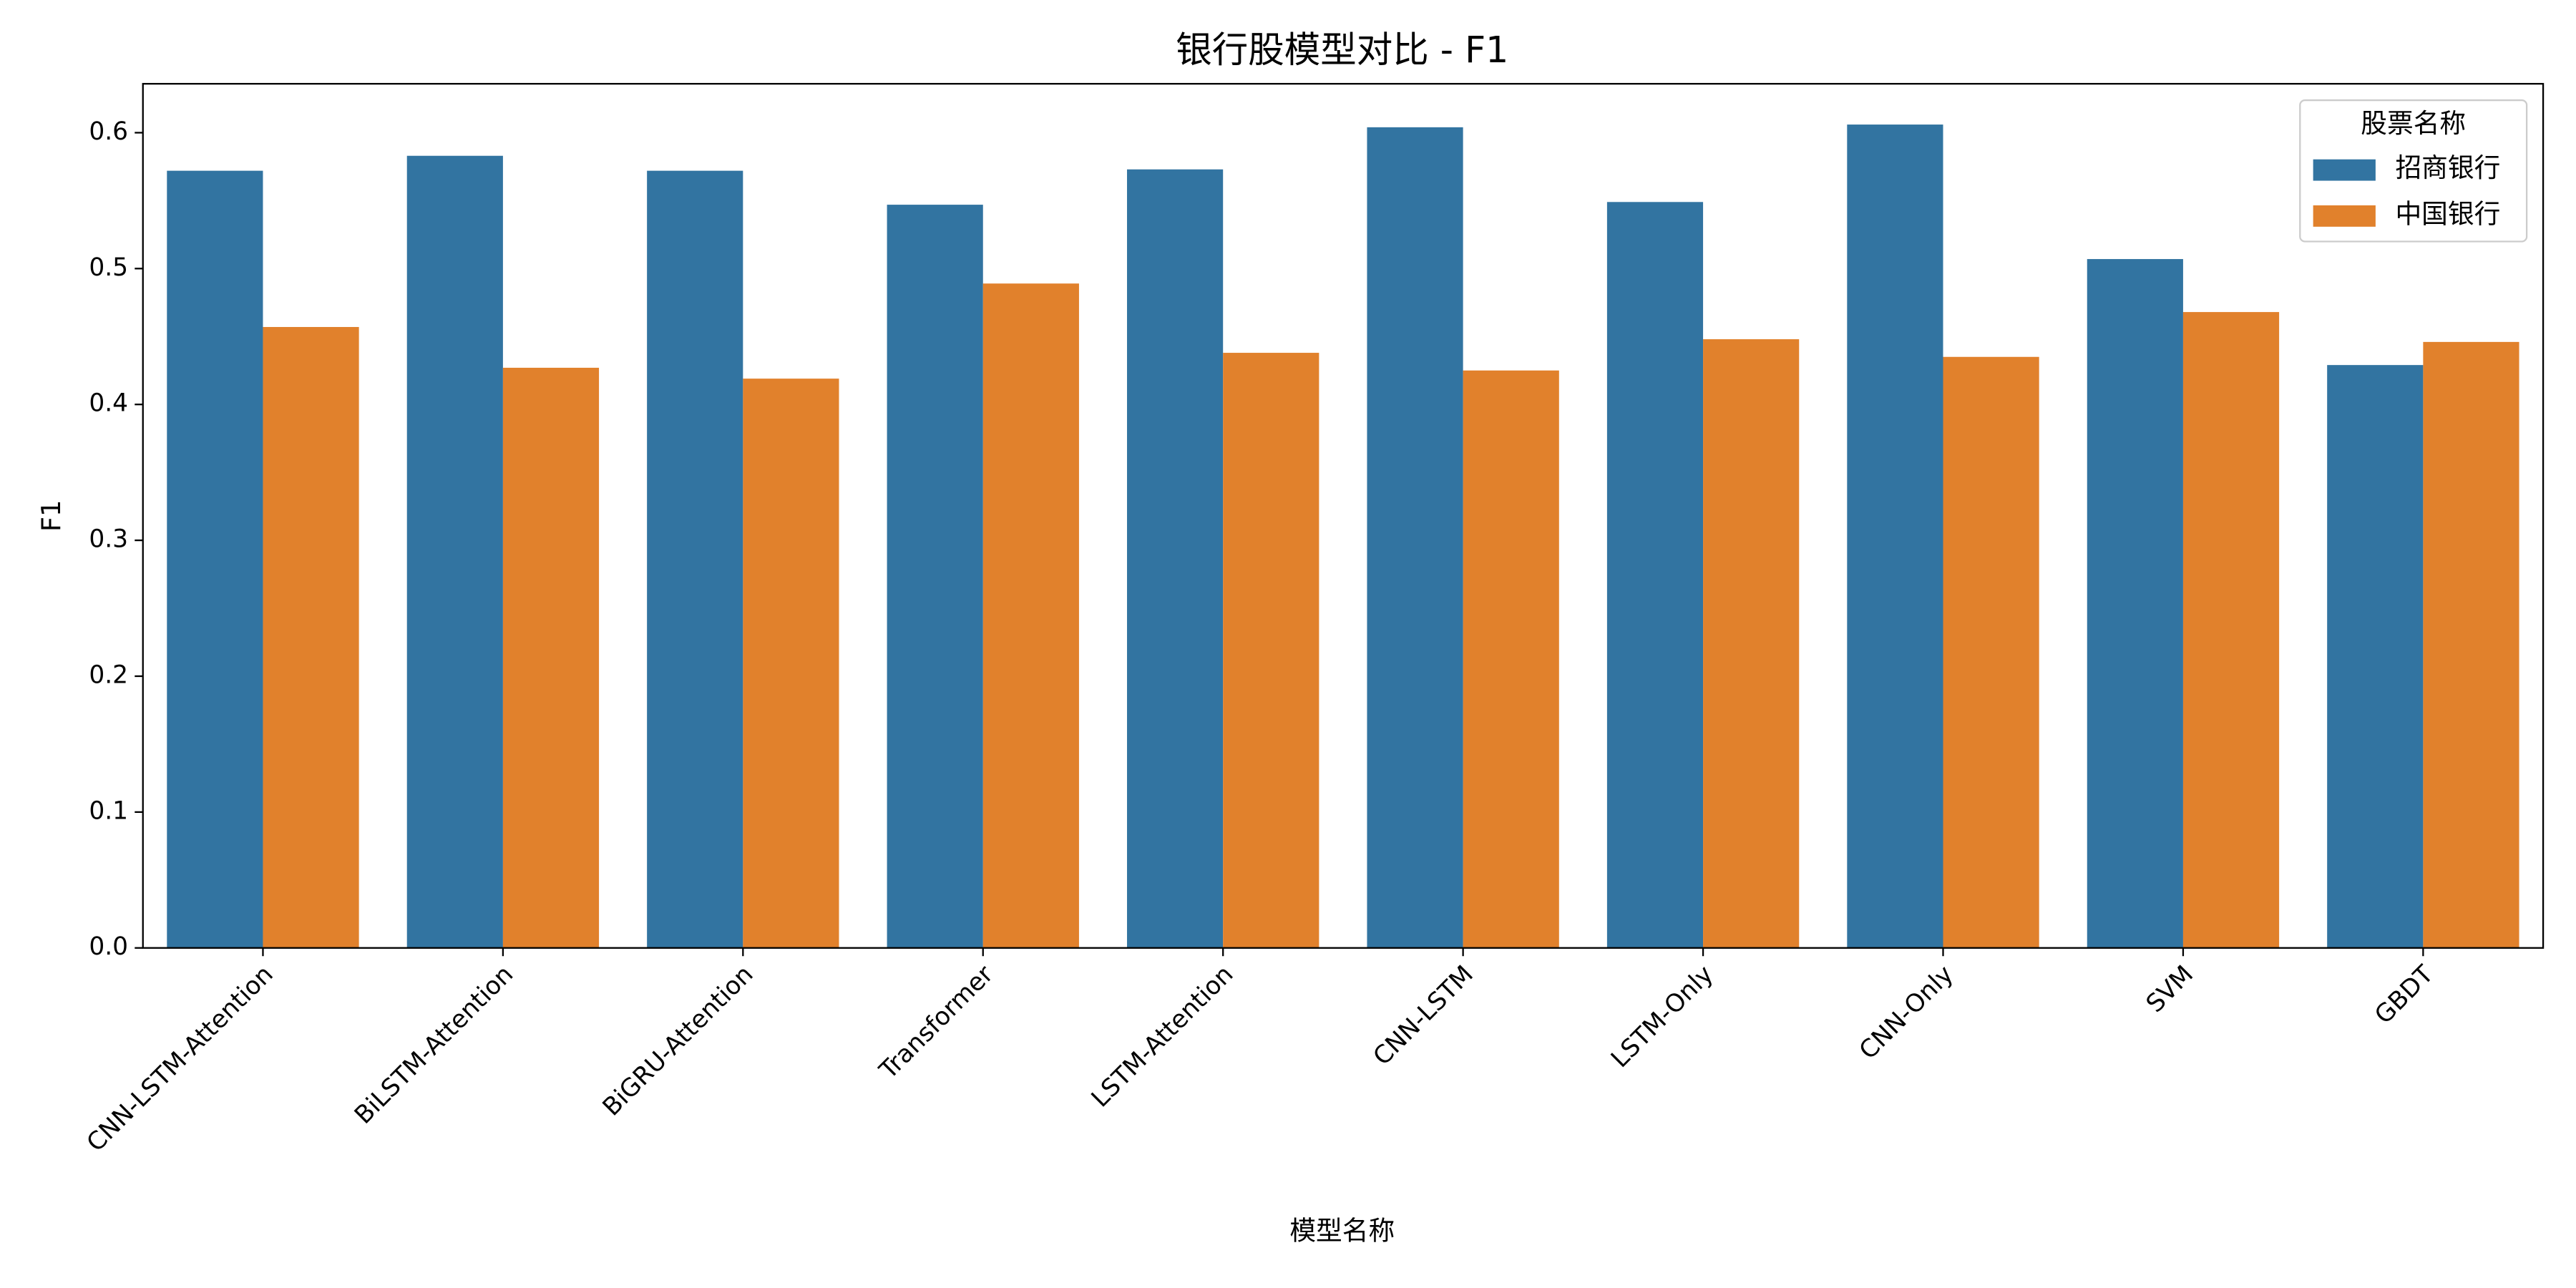 The image size is (2576, 1288). Describe the element at coordinates (108, 267) in the screenshot. I see `y-tick-label: 0.5` at that location.